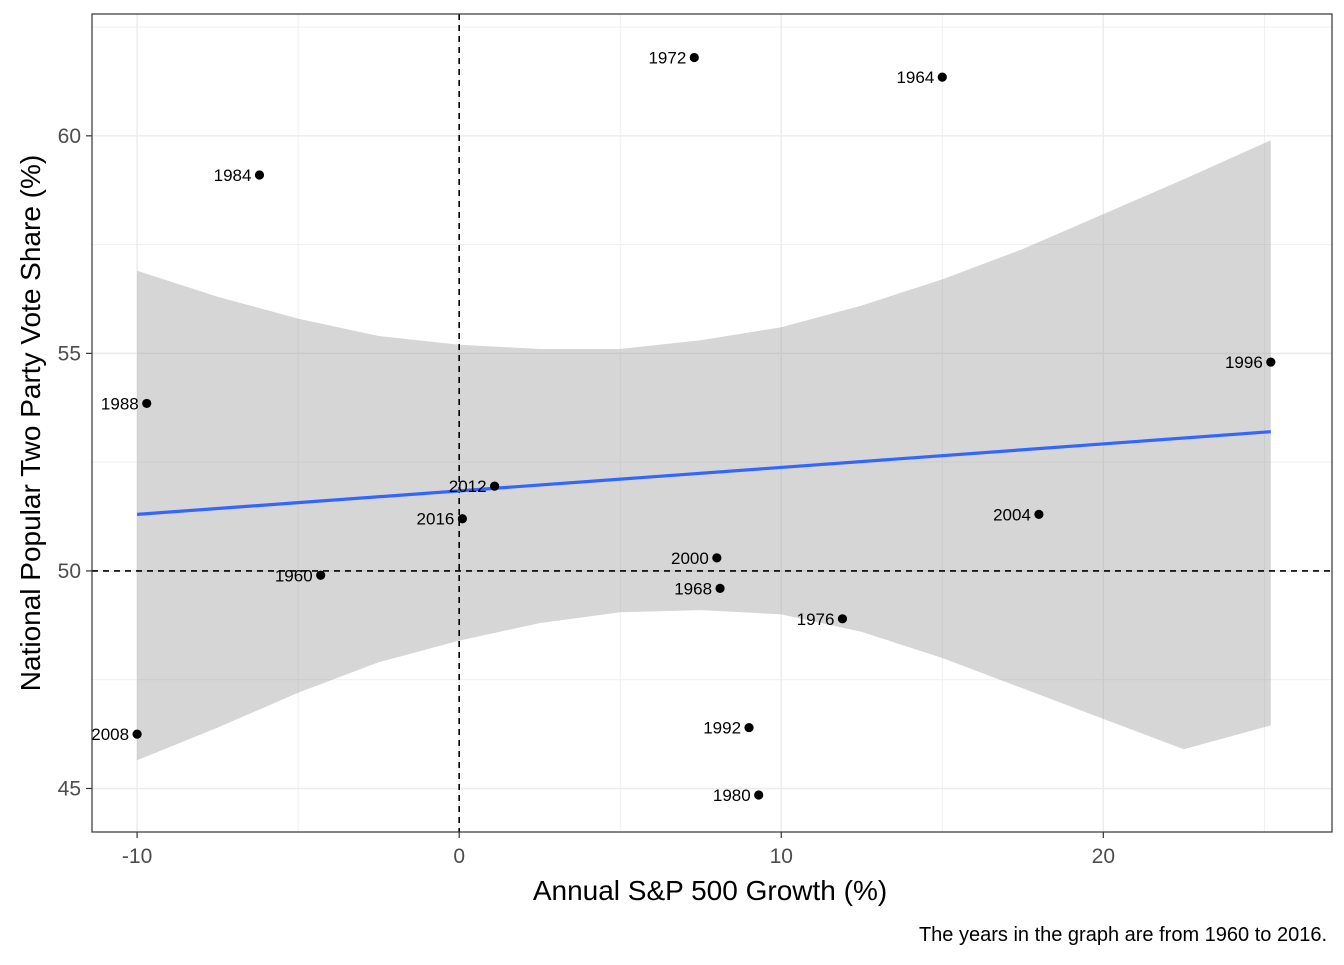 This screenshot has height=965, width=1344. I want to click on x-axis-ticks: -10 0 10 20, so click(618, 850).